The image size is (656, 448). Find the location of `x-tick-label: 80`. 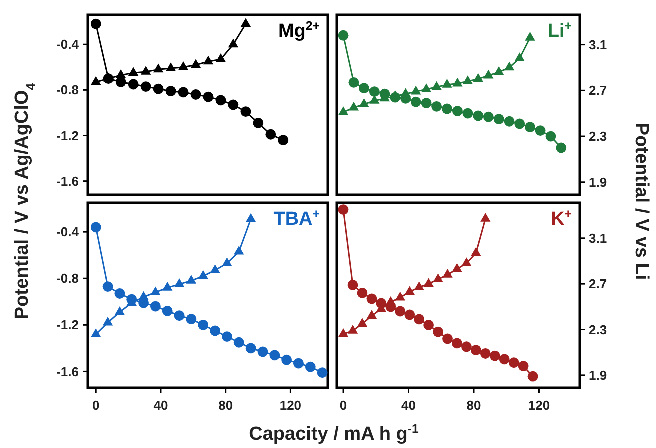

x-tick-label: 80 is located at coordinates (226, 405).